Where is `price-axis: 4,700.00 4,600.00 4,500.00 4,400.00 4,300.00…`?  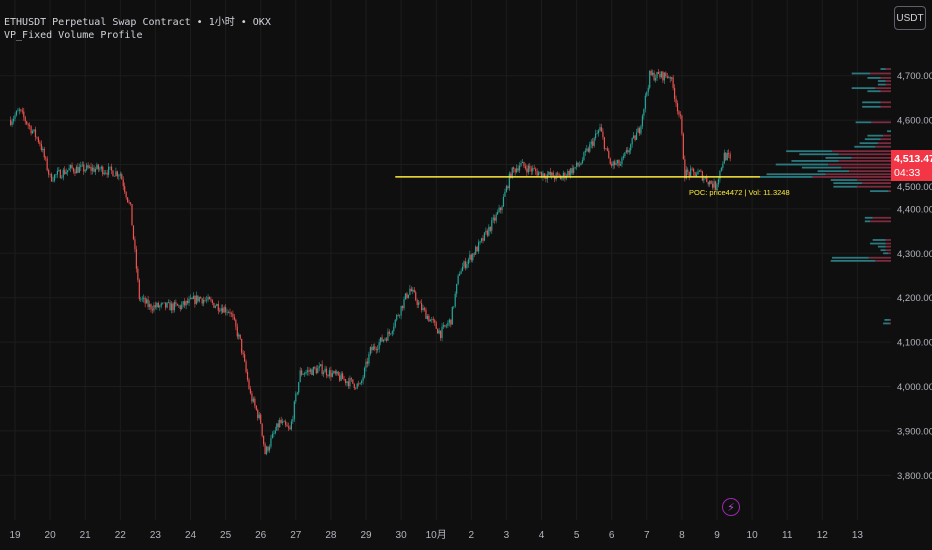 price-axis: 4,700.00 4,600.00 4,500.00 4,400.00 4,300.00… is located at coordinates (914, 276).